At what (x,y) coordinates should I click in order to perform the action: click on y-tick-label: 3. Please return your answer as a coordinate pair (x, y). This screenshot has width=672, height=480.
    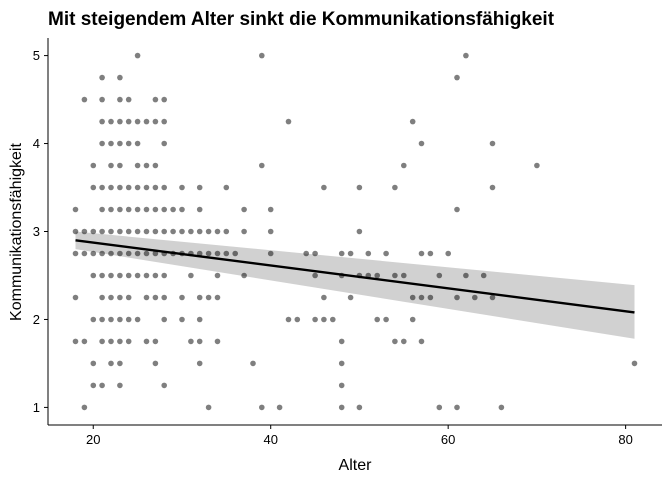
    Looking at the image, I should click on (36, 231).